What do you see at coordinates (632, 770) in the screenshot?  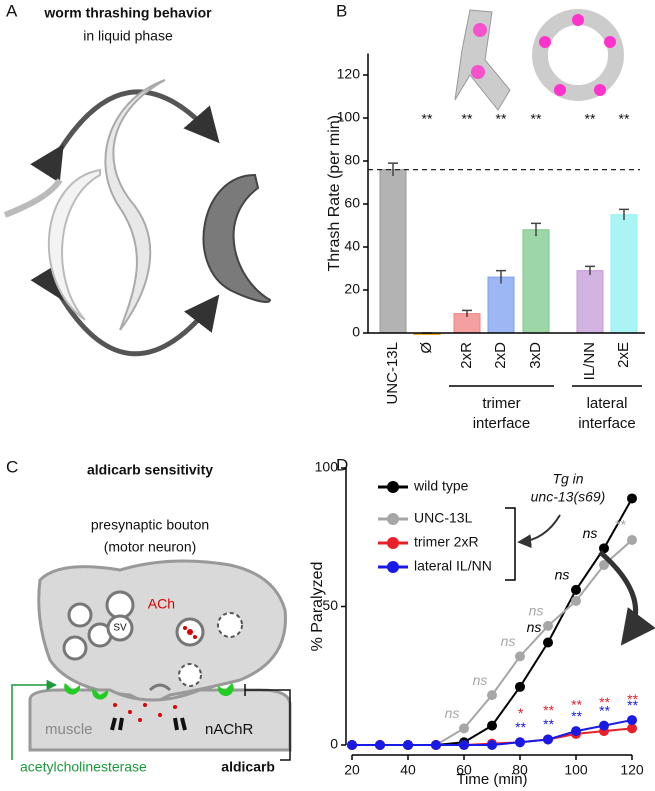 I see `x-tick-label: 120` at bounding box center [632, 770].